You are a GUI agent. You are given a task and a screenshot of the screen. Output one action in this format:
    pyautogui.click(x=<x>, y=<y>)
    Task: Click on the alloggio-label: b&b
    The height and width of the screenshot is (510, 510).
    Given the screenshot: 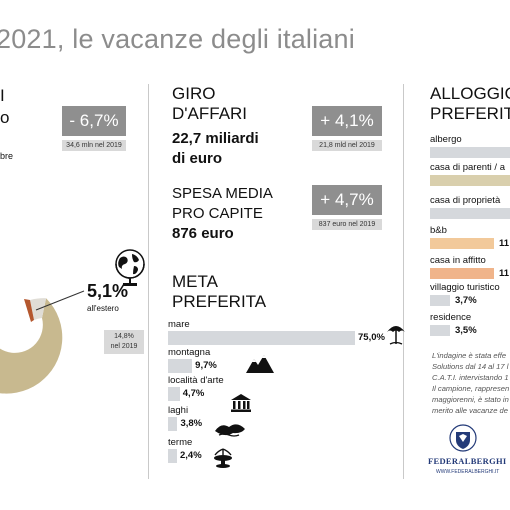 What is the action you would take?
    pyautogui.click(x=438, y=230)
    